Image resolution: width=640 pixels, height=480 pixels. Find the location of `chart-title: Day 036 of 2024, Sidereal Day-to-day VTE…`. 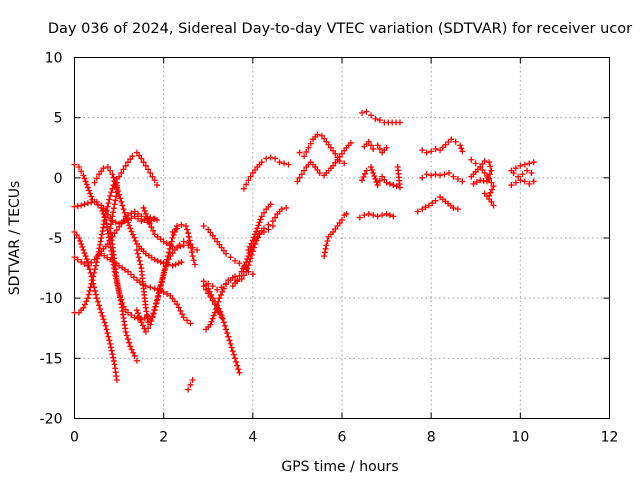

chart-title: Day 036 of 2024, Sidereal Day-to-day VTE… is located at coordinates (340, 29).